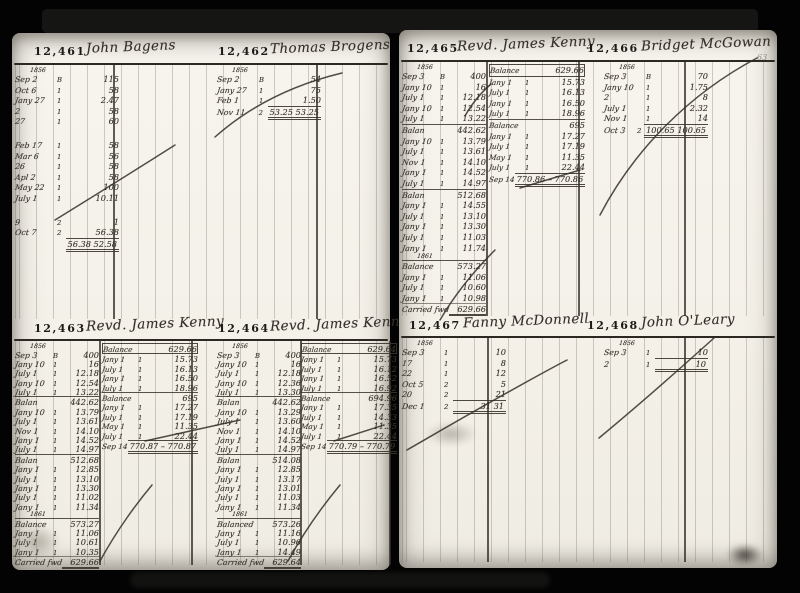  I want to click on balance-row: Balan 514.08, so click(258, 459).